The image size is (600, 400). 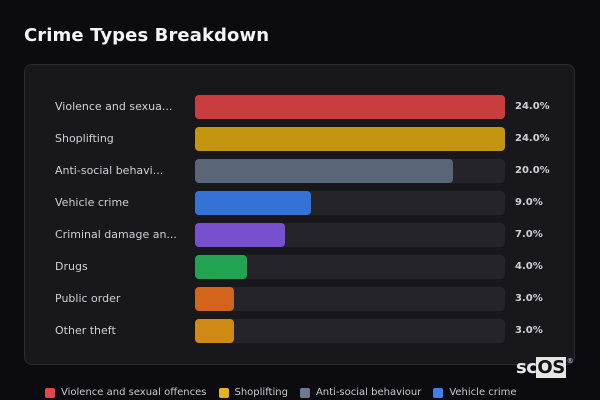 I want to click on bar-value: 7.0%, so click(x=529, y=234).